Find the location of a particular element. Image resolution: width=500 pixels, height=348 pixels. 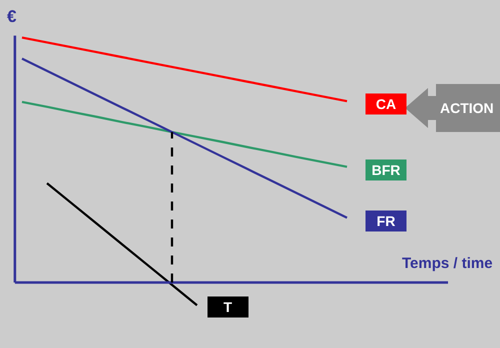

text: CA is located at coordinates (386, 104).